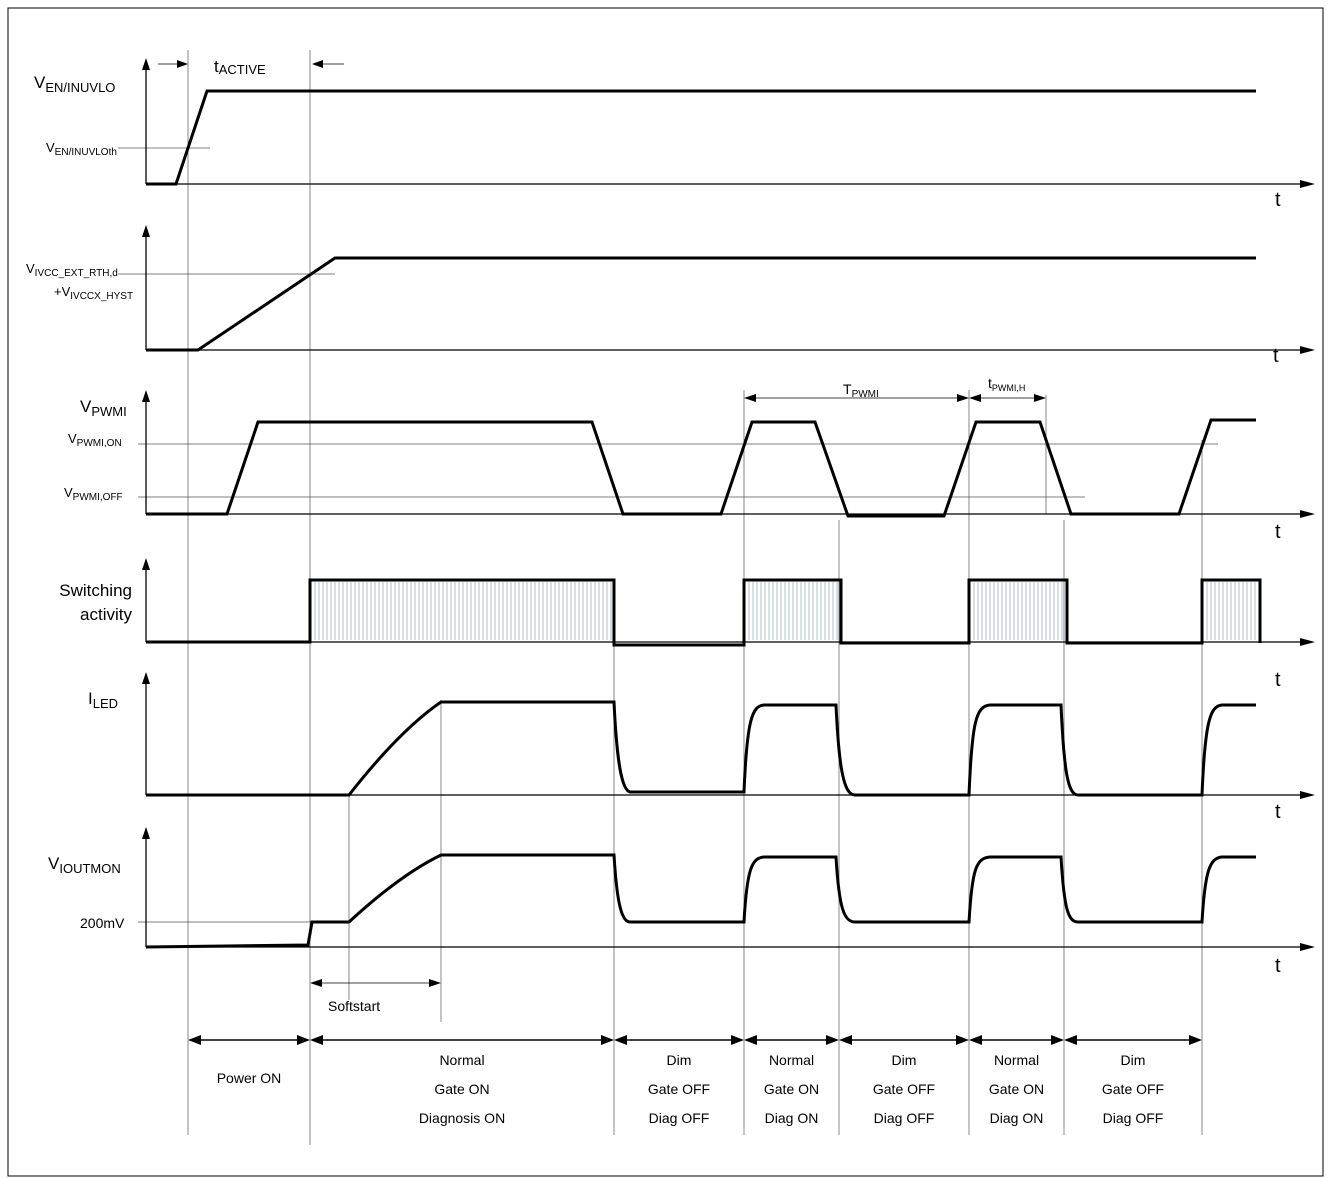 The image size is (1331, 1178). What do you see at coordinates (700, 901) in the screenshot?
I see `waveform-ioutmon` at bounding box center [700, 901].